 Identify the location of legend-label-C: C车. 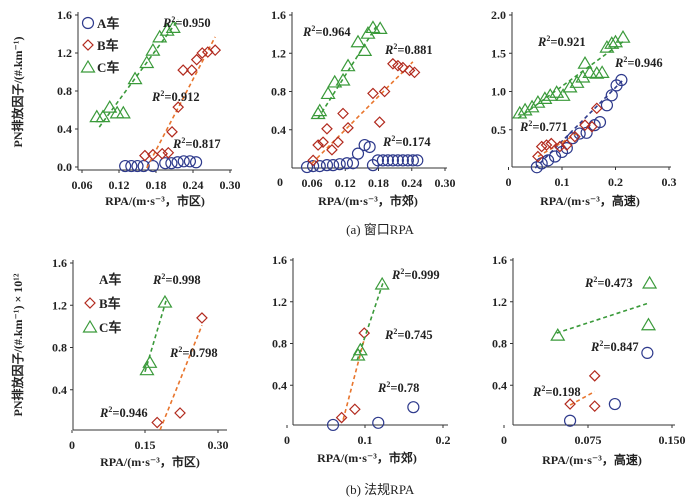
(108, 67).